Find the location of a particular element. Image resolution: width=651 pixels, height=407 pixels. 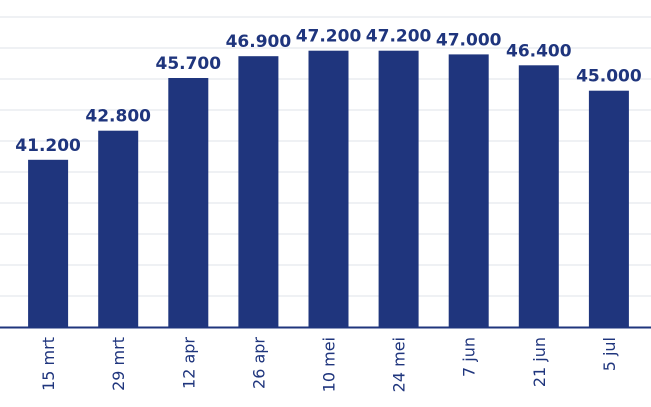

x-tick-label: 7 jun is located at coordinates (469, 357).